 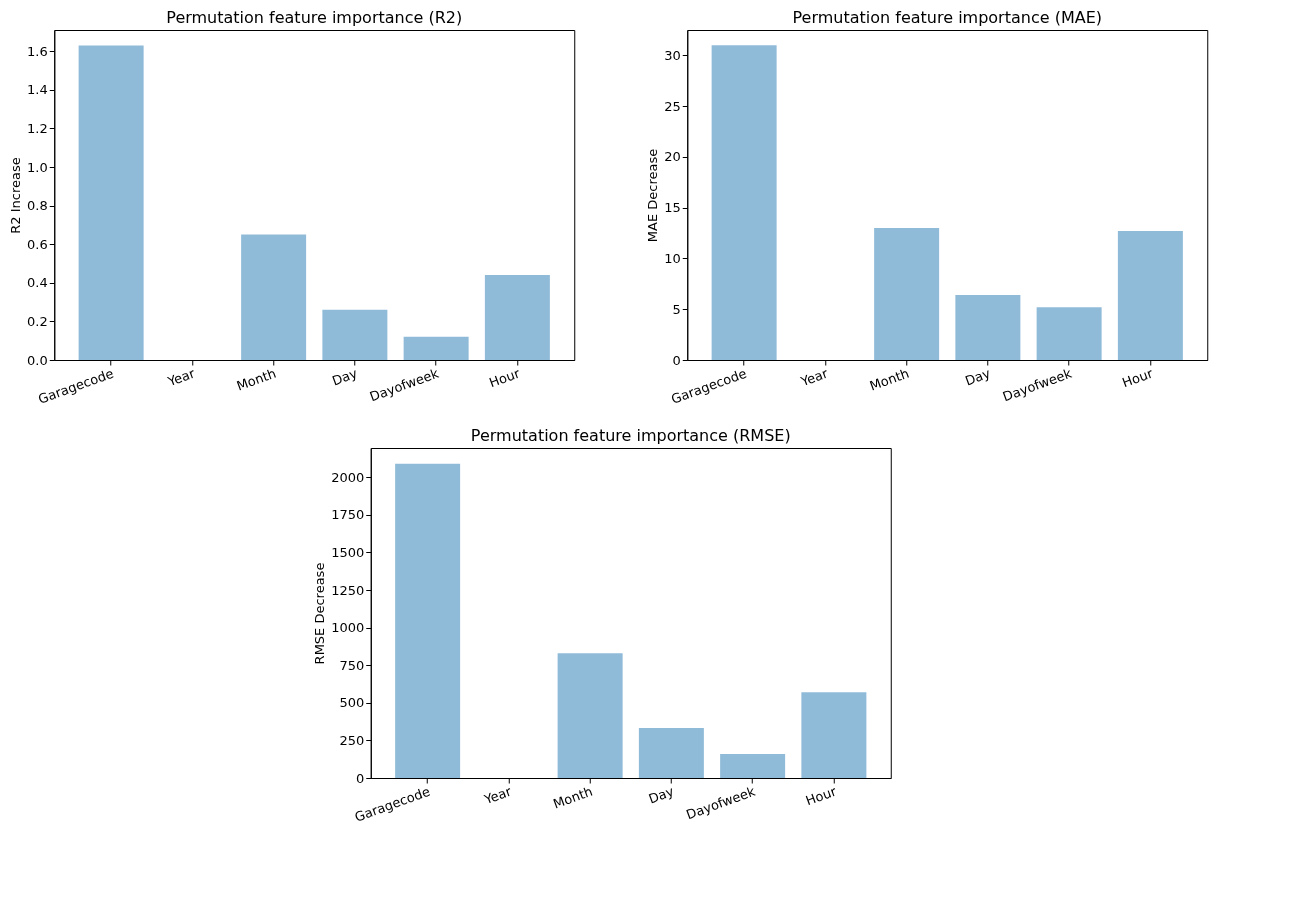 What do you see at coordinates (672, 106) in the screenshot?
I see `y-tick-label: 25` at bounding box center [672, 106].